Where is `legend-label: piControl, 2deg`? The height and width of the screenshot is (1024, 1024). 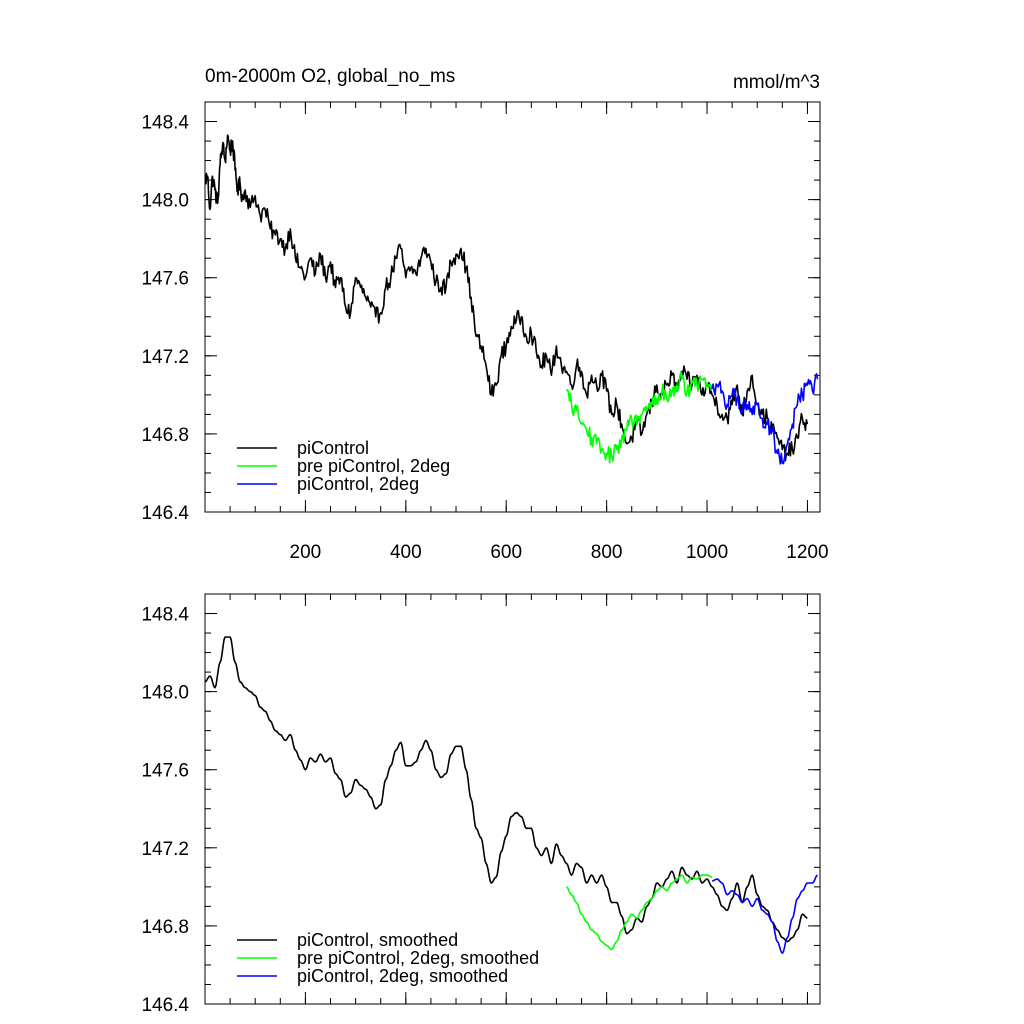 legend-label: piControl, 2deg is located at coordinates (358, 484).